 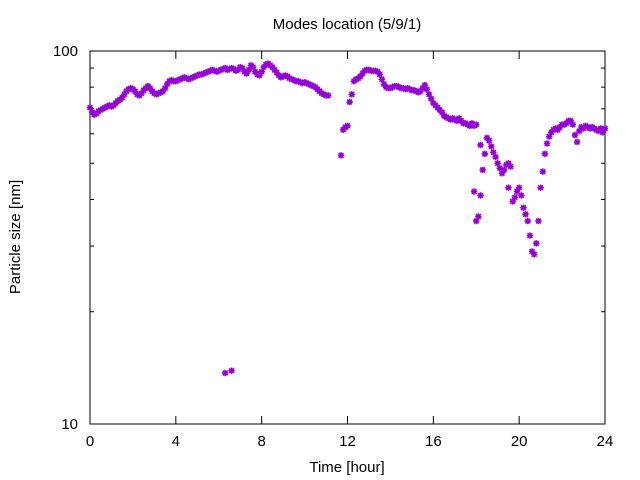 What do you see at coordinates (65, 51) in the screenshot?
I see `y-tick-label: 100` at bounding box center [65, 51].